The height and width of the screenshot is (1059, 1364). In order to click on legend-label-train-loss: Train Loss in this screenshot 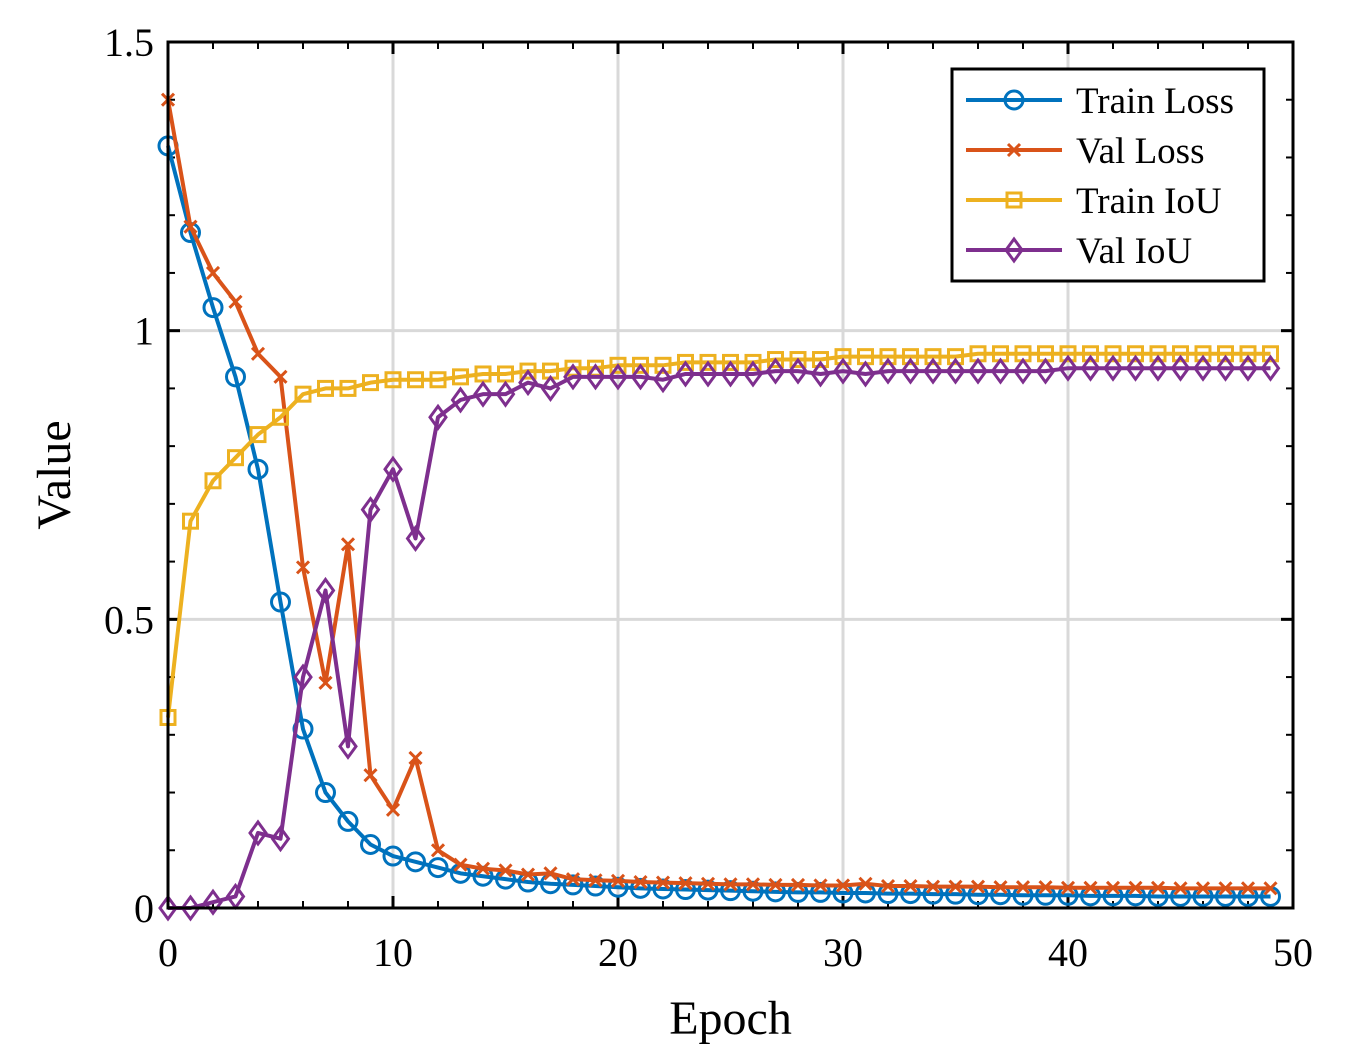, I will do `click(1155, 101)`.